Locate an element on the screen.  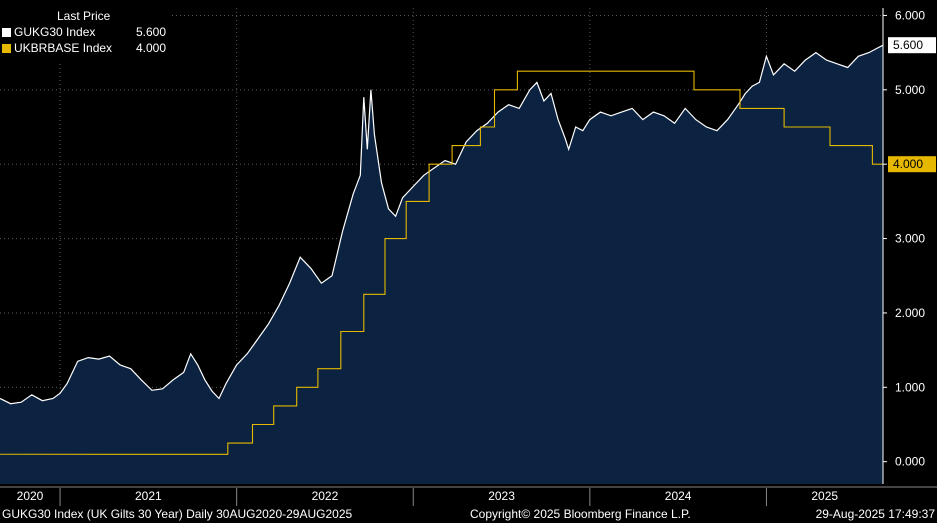
x-tick-label: 2021 is located at coordinates (148, 496).